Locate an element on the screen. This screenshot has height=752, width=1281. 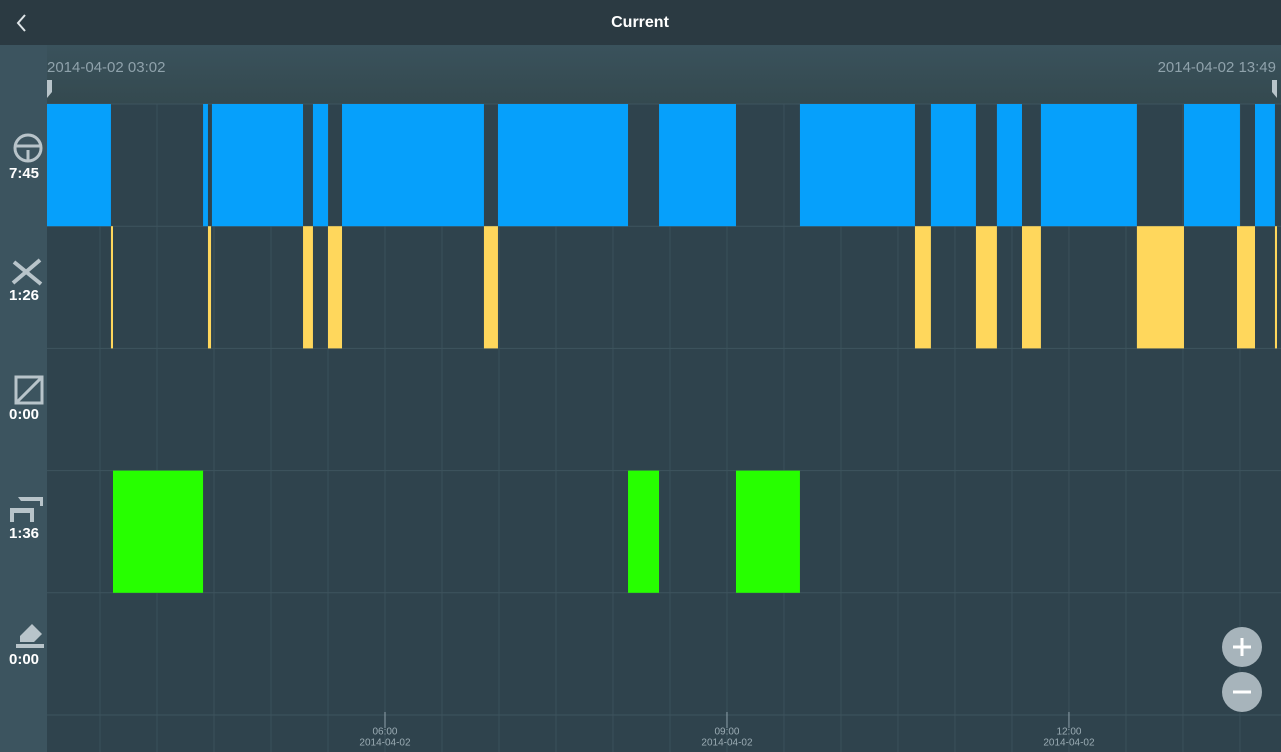
icon-driving is located at coordinates (28, 148).